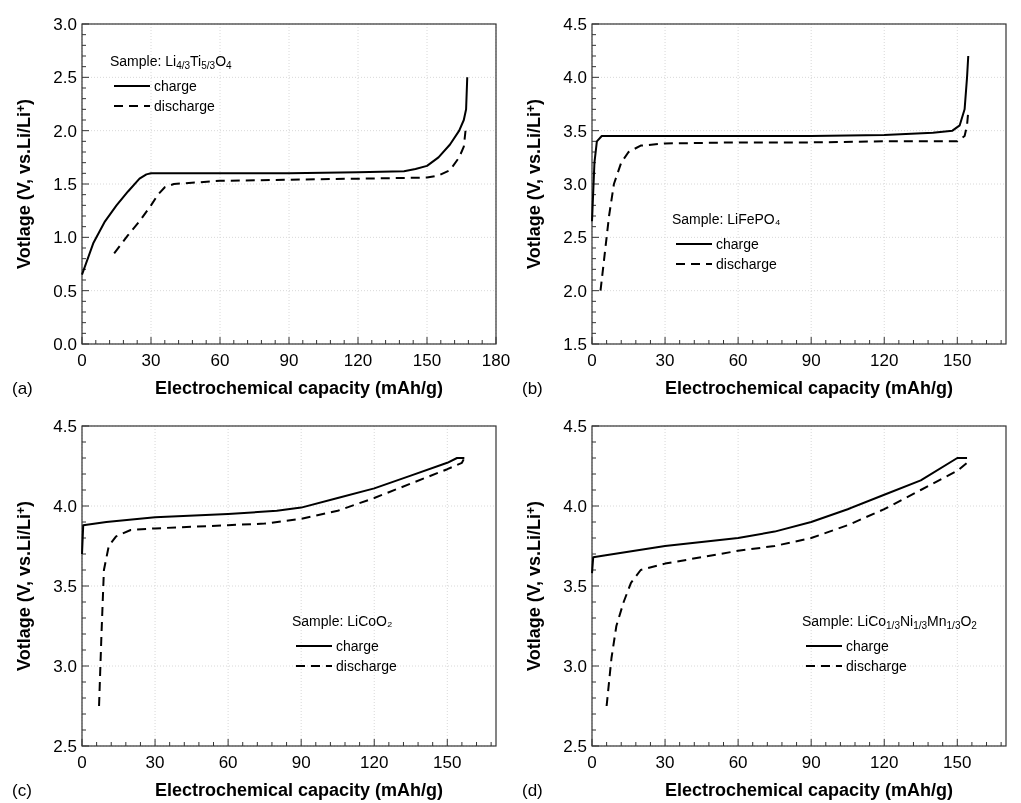  Describe the element at coordinates (22, 790) in the screenshot. I see `text: (c)` at that location.